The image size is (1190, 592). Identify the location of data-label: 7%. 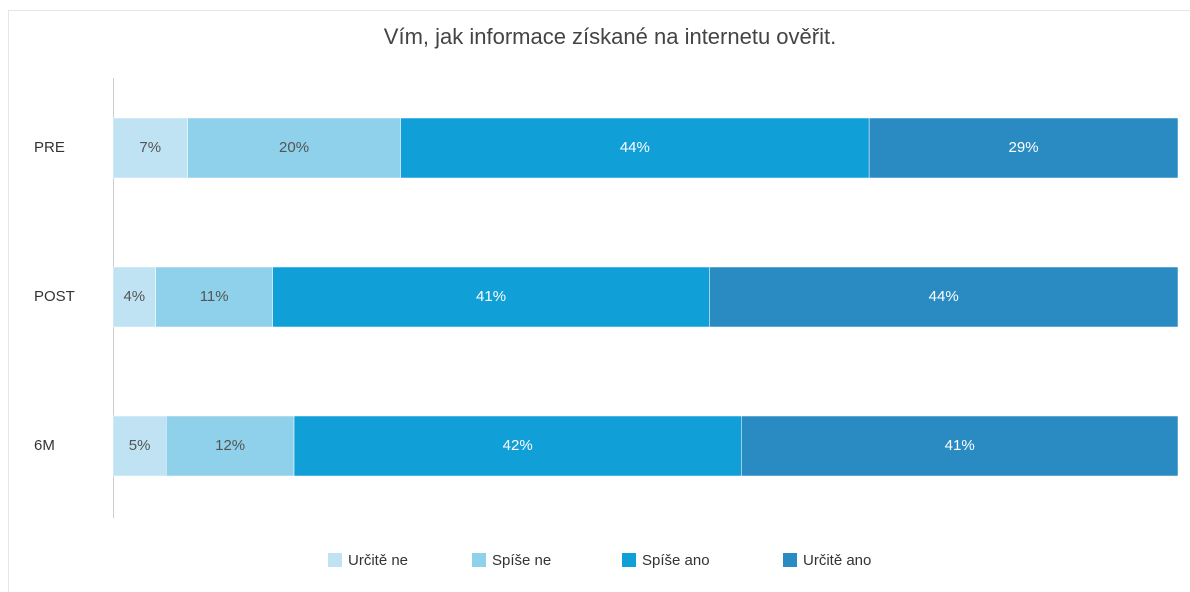
(150, 147).